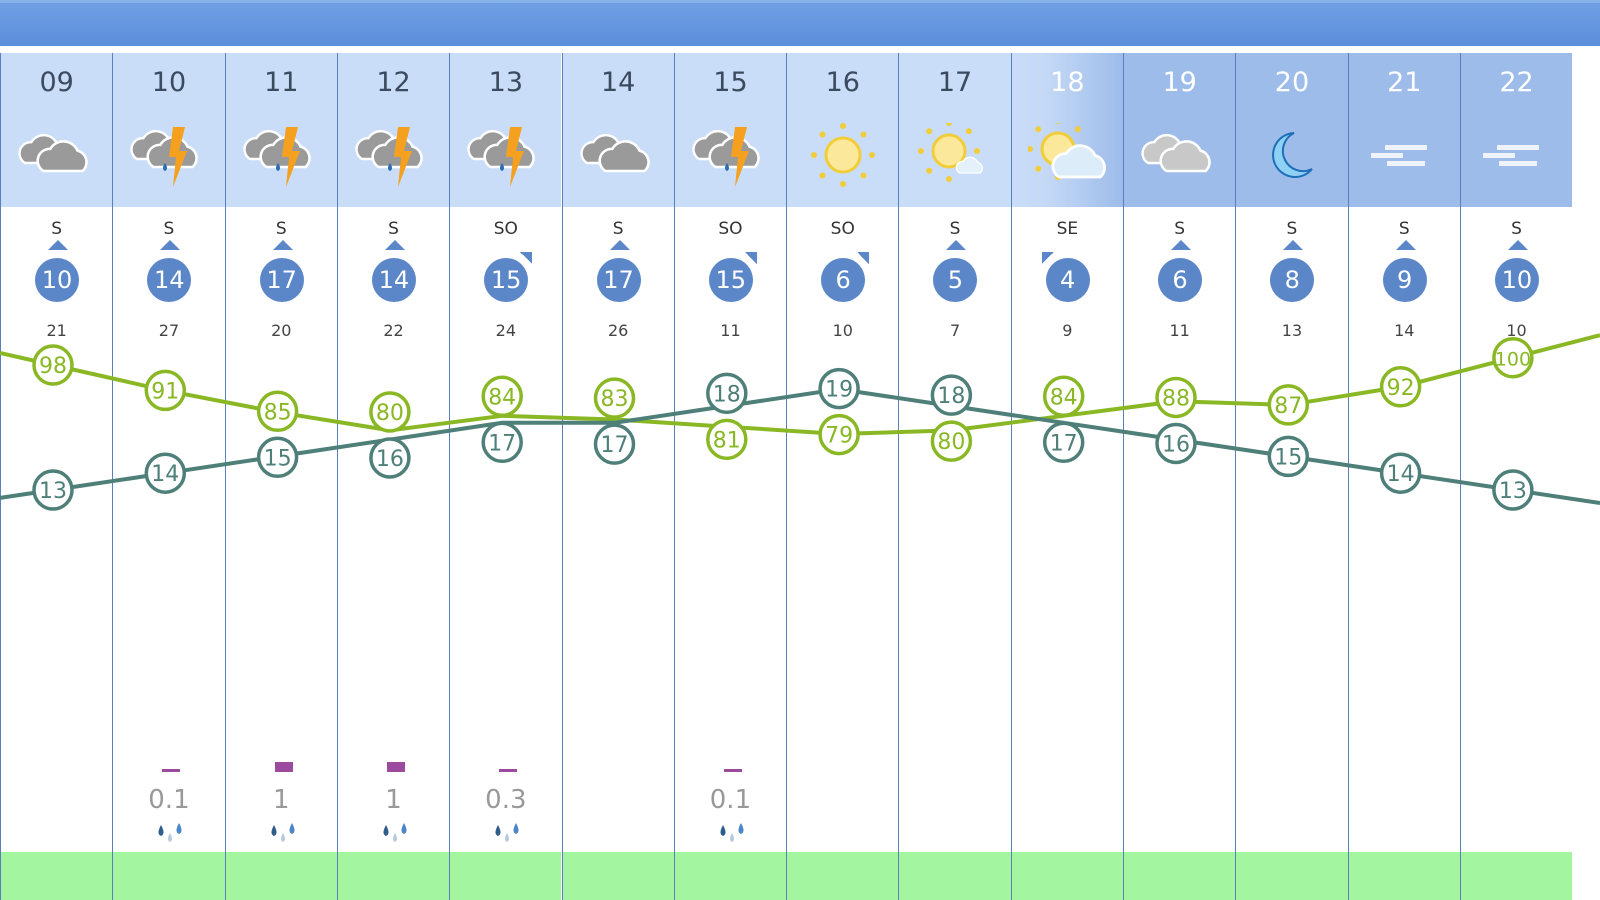  I want to click on hour-label: 17, so click(955, 82).